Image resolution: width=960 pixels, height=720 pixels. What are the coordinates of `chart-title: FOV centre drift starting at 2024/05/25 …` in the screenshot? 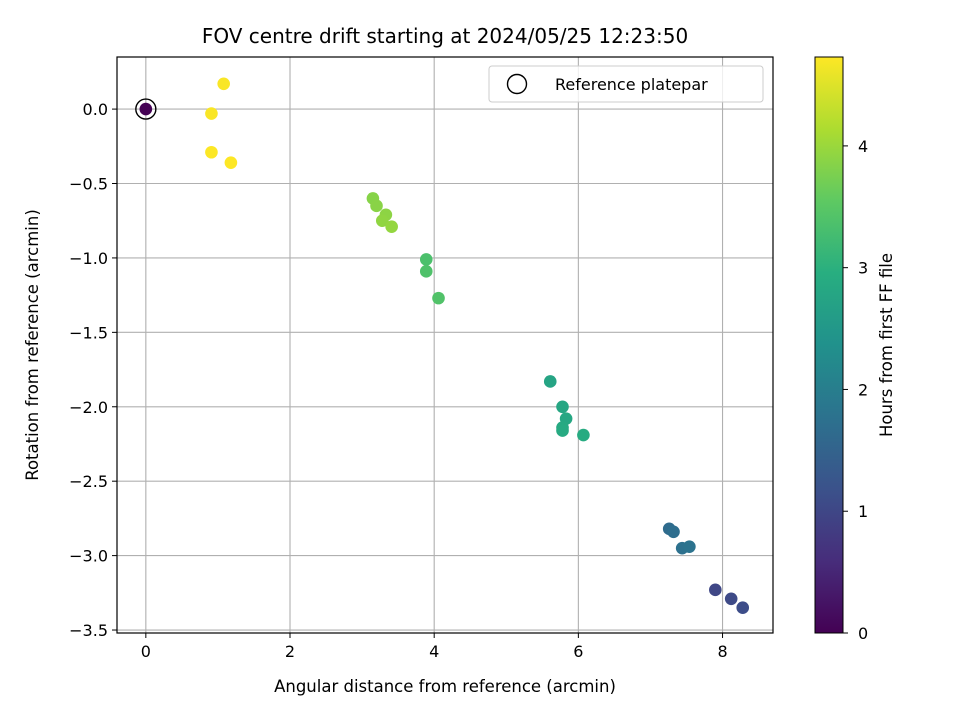 It's located at (445, 36).